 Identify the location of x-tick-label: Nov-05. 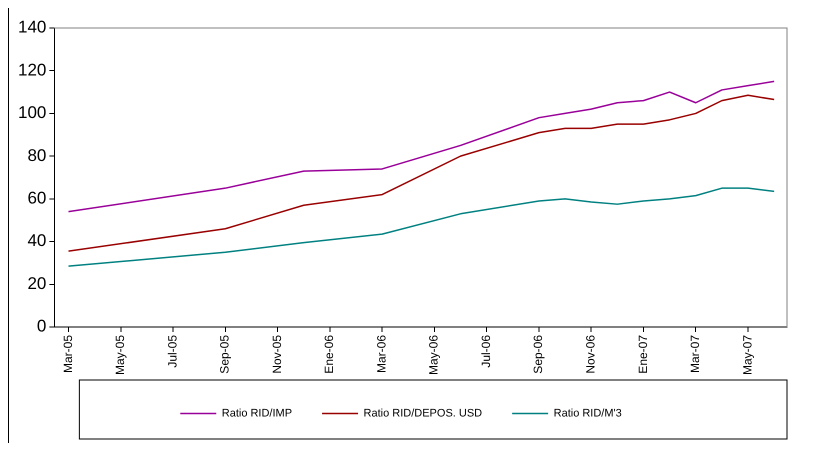
(277, 354).